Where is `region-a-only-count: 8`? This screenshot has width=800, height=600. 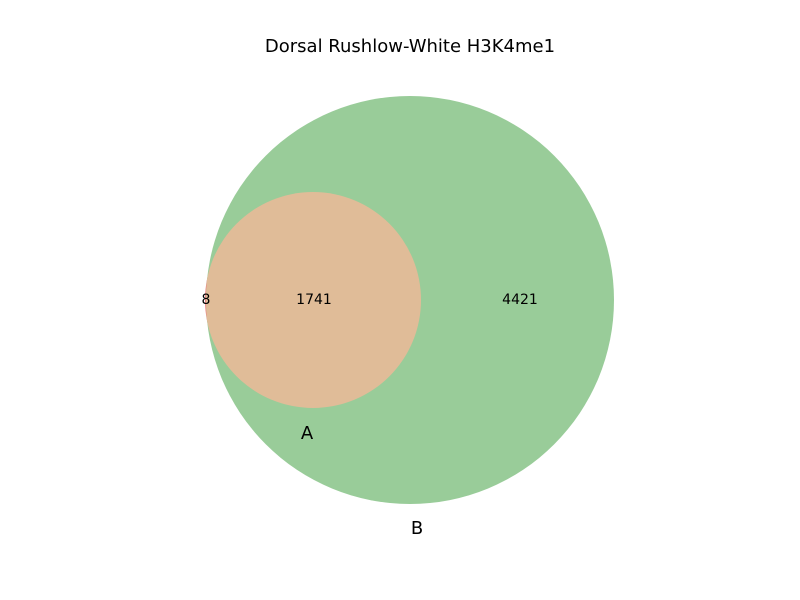
region-a-only-count: 8 is located at coordinates (206, 300).